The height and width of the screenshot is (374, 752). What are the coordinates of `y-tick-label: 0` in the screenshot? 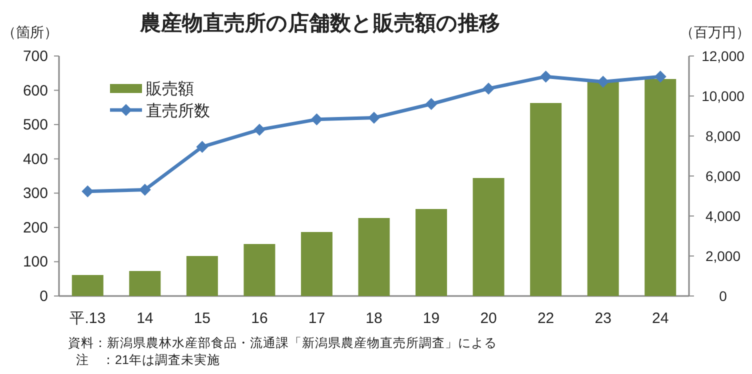 It's located at (44, 296).